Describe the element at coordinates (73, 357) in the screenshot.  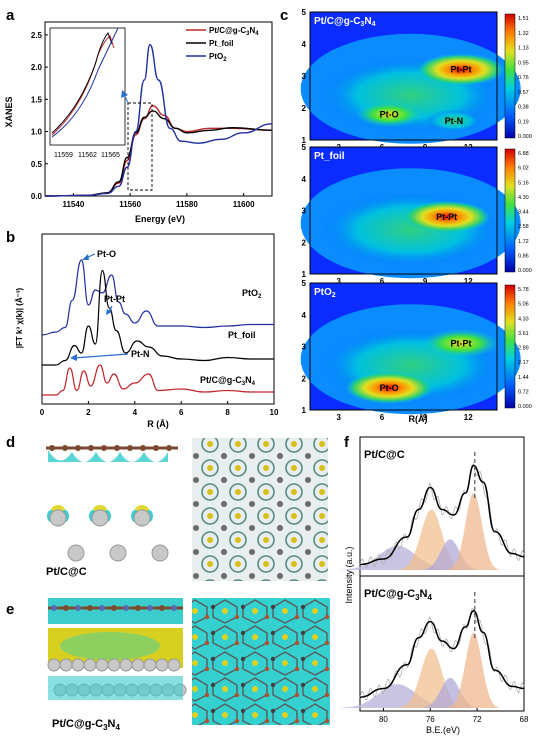
I see `arrowhead-pt-n` at that location.